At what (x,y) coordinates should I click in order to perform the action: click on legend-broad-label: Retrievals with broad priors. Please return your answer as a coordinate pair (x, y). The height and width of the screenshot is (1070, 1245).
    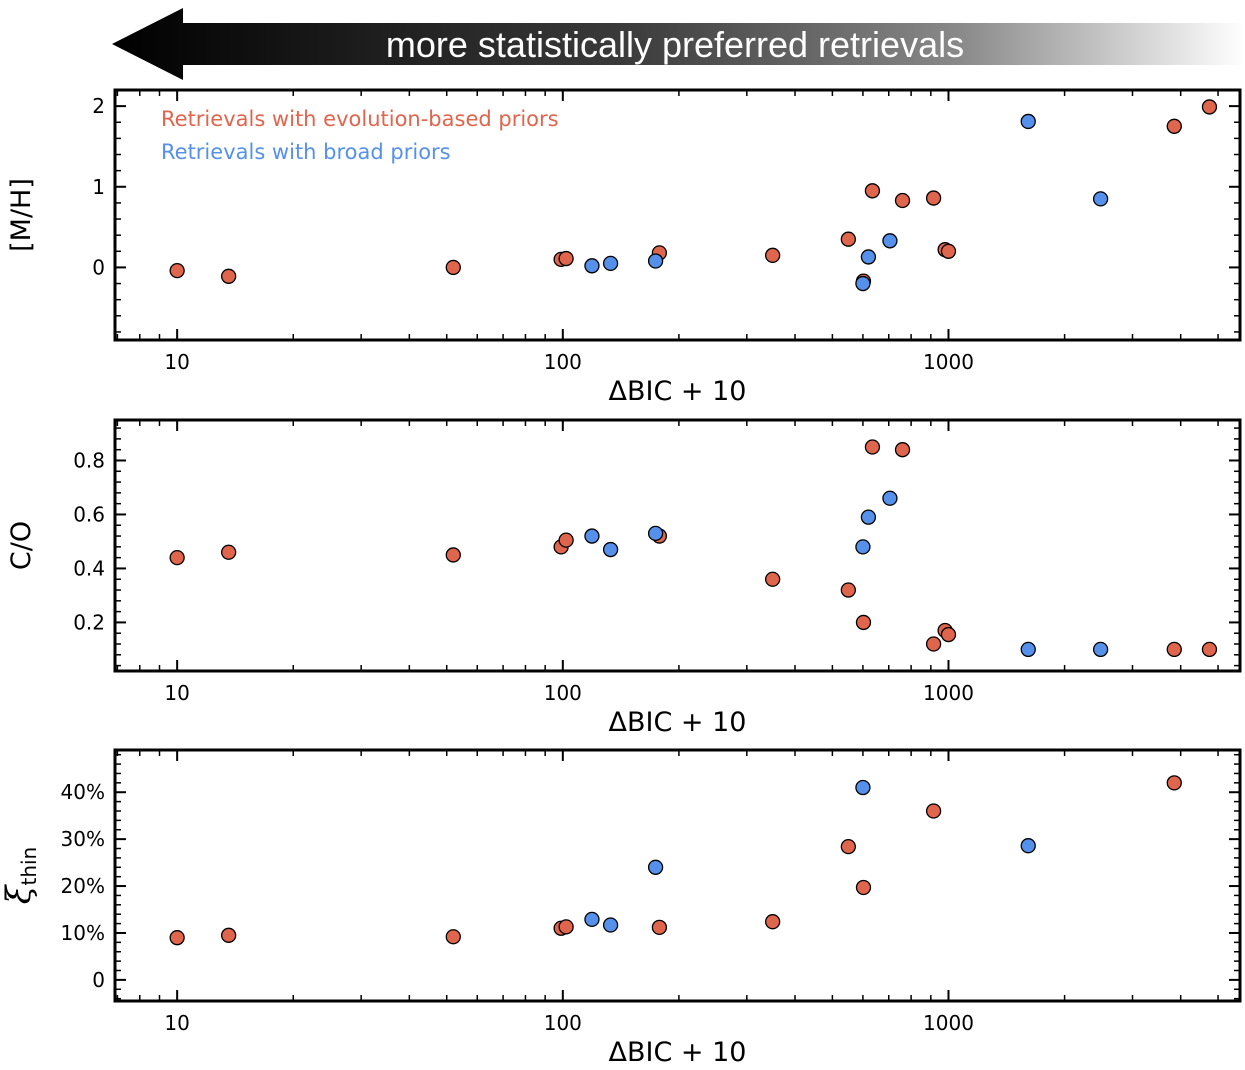
    Looking at the image, I should click on (306, 152).